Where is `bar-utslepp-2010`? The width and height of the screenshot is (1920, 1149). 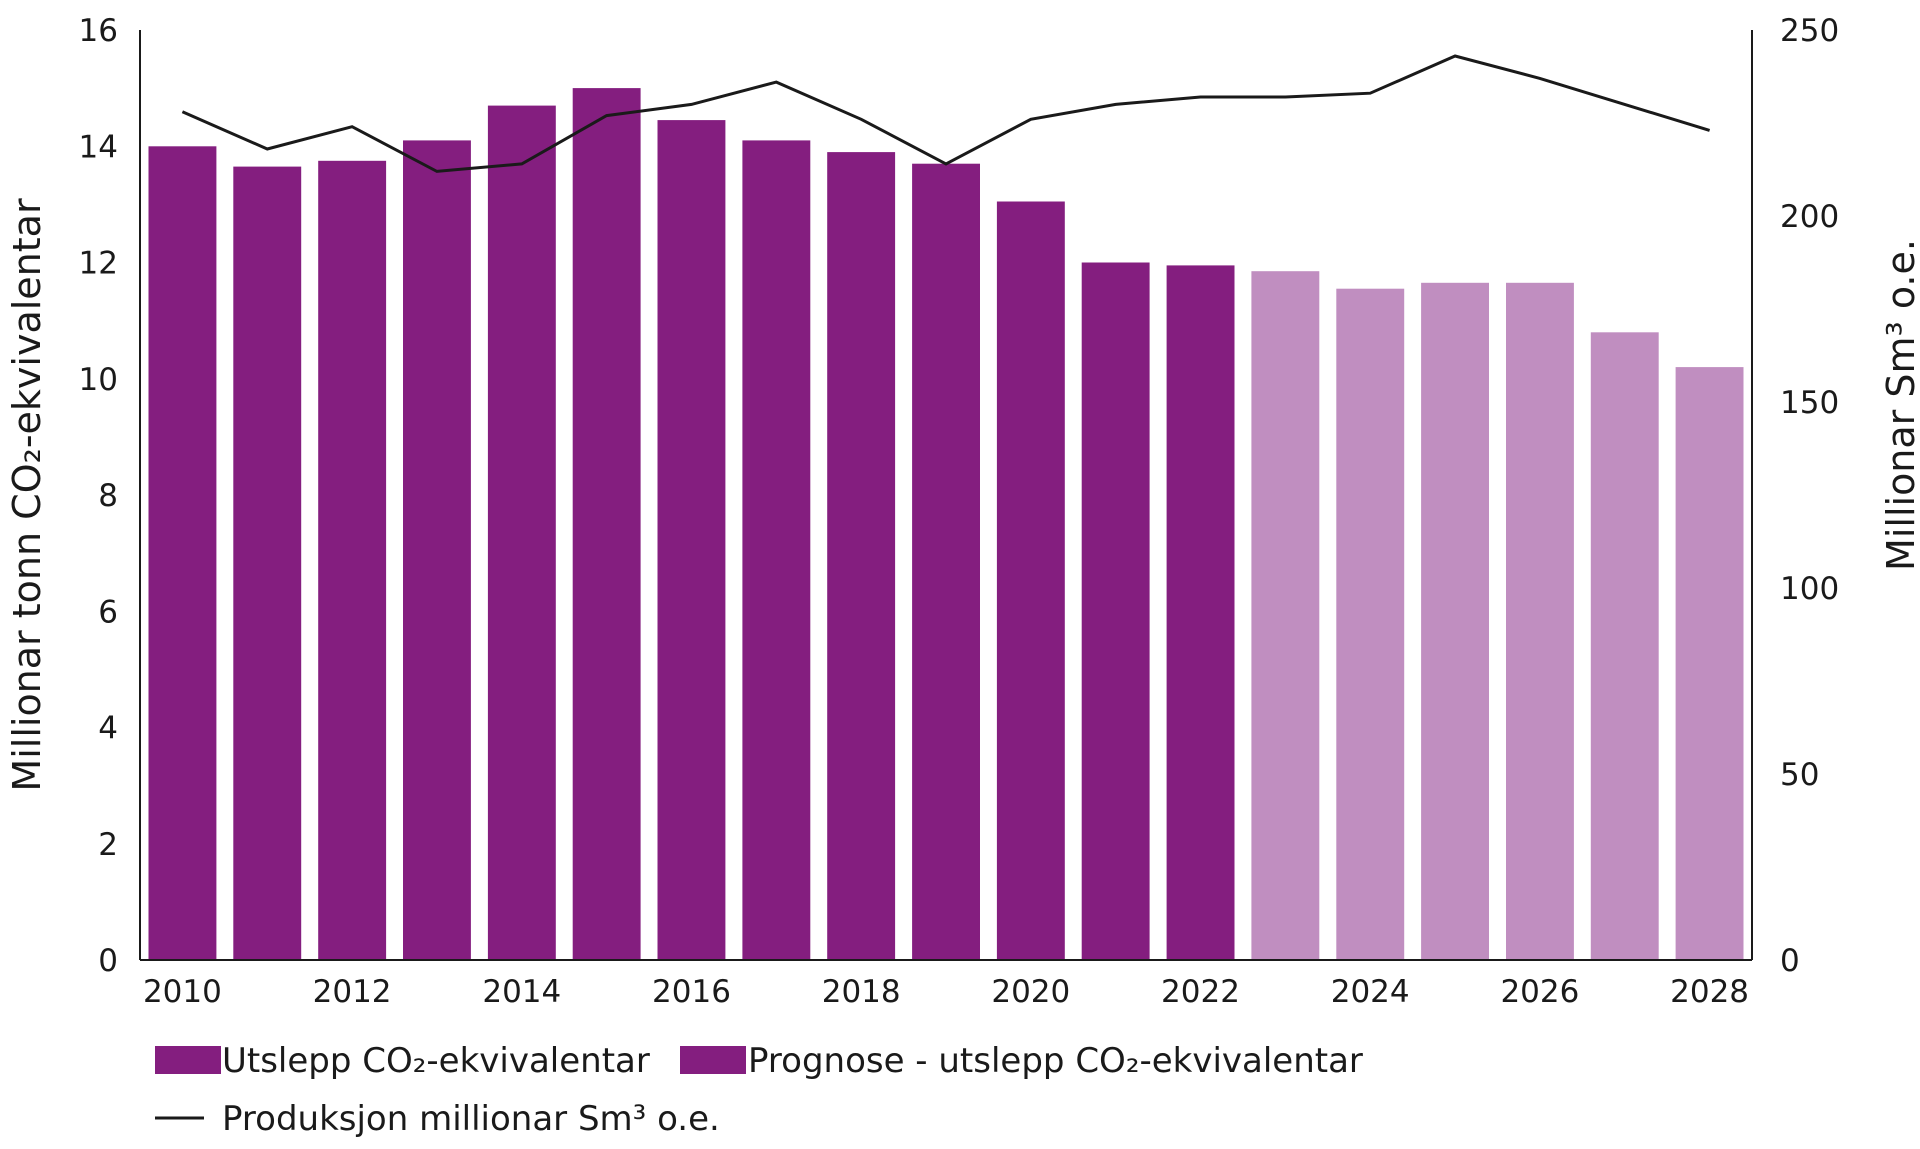 bar-utslepp-2010 is located at coordinates (182, 553).